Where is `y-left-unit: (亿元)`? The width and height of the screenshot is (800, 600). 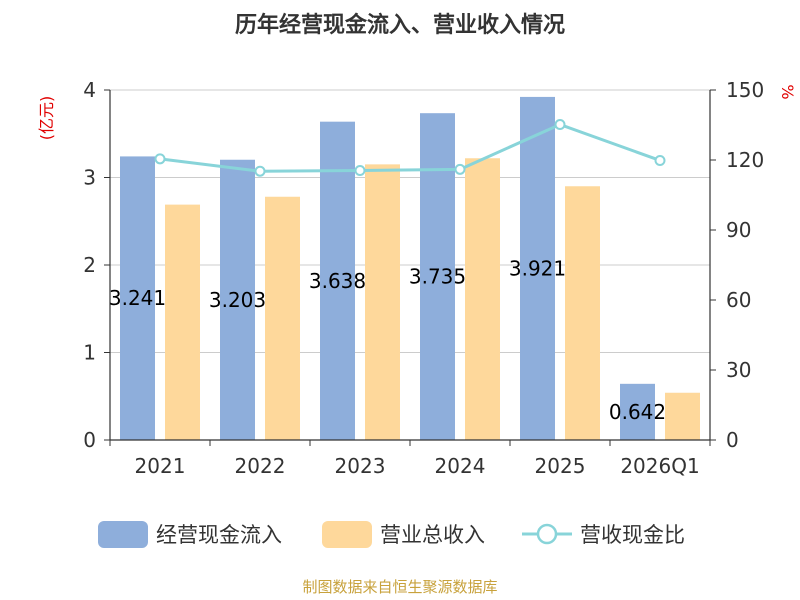
y-left-unit: (亿元) is located at coordinates (46, 118).